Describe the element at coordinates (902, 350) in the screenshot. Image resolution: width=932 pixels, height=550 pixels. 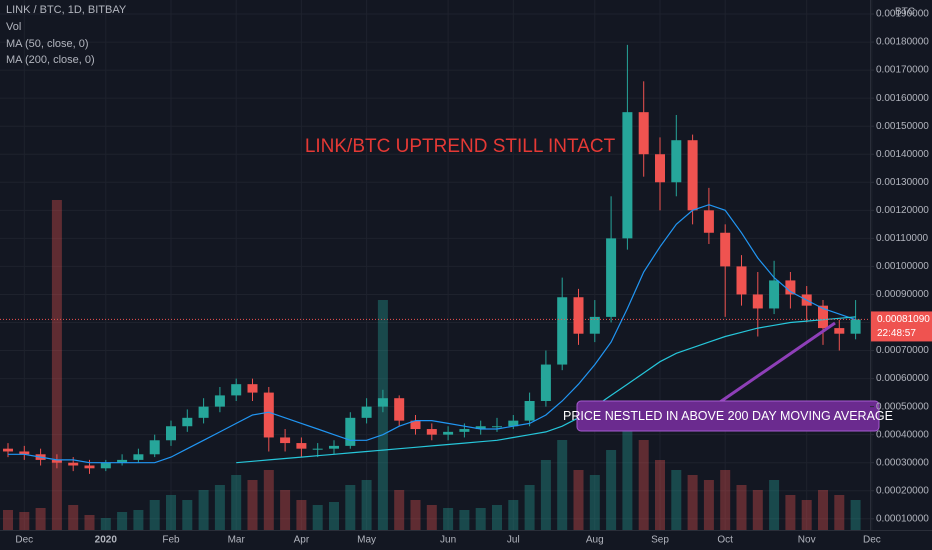
I see `y-tick-label: 0.00070000` at that location.